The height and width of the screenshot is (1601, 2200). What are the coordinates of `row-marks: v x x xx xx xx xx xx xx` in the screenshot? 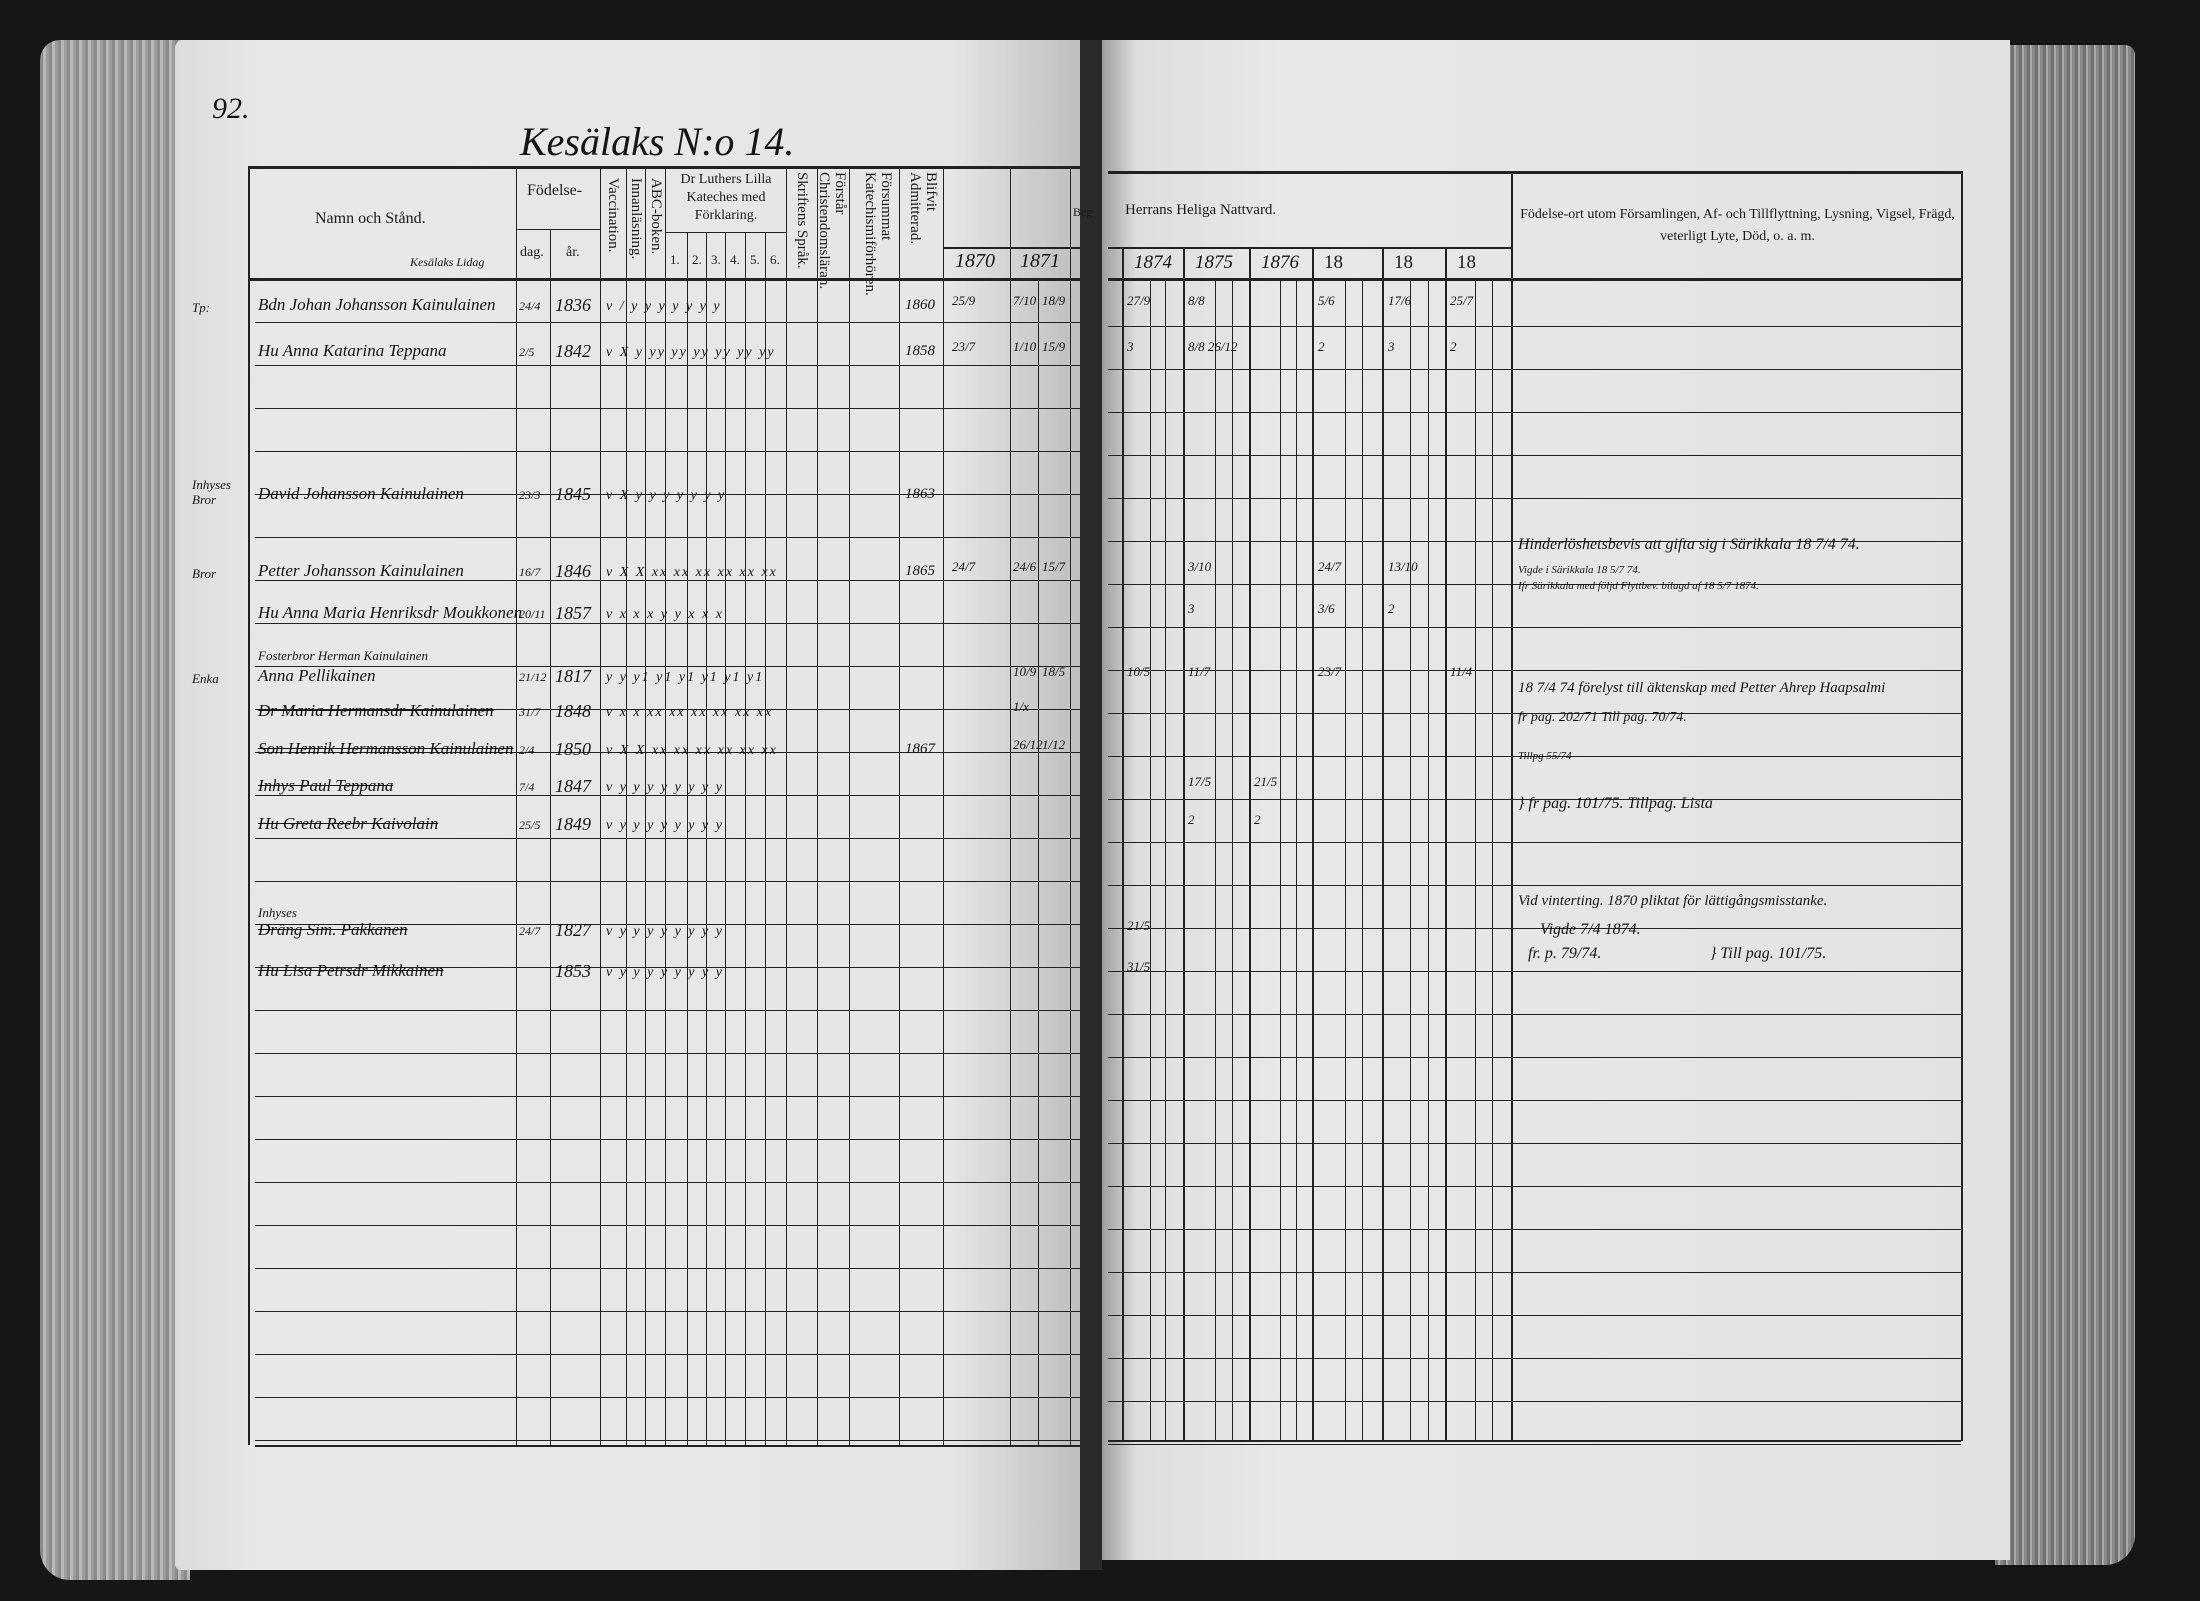 It's located at (690, 712).